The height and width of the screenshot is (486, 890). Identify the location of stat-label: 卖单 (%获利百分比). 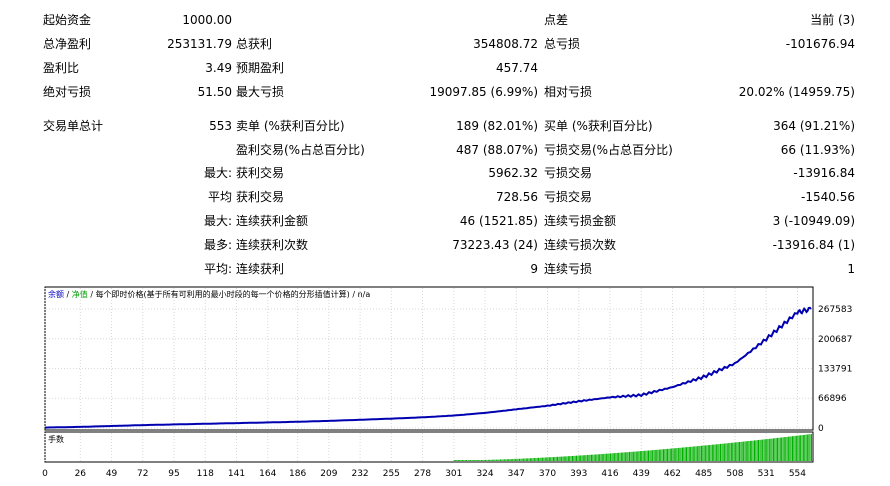
(290, 126).